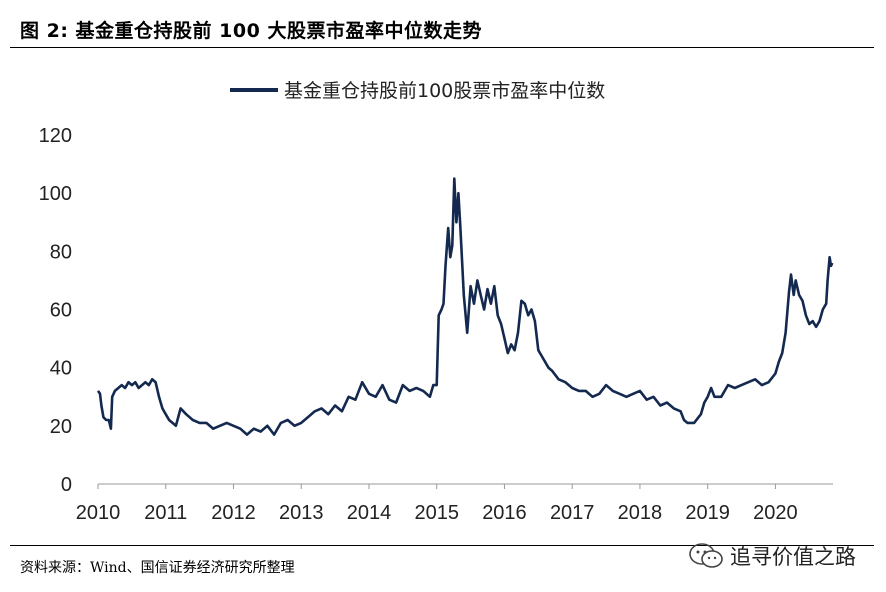 The width and height of the screenshot is (886, 592). What do you see at coordinates (61, 311) in the screenshot?
I see `y-tick-label: 60` at bounding box center [61, 311].